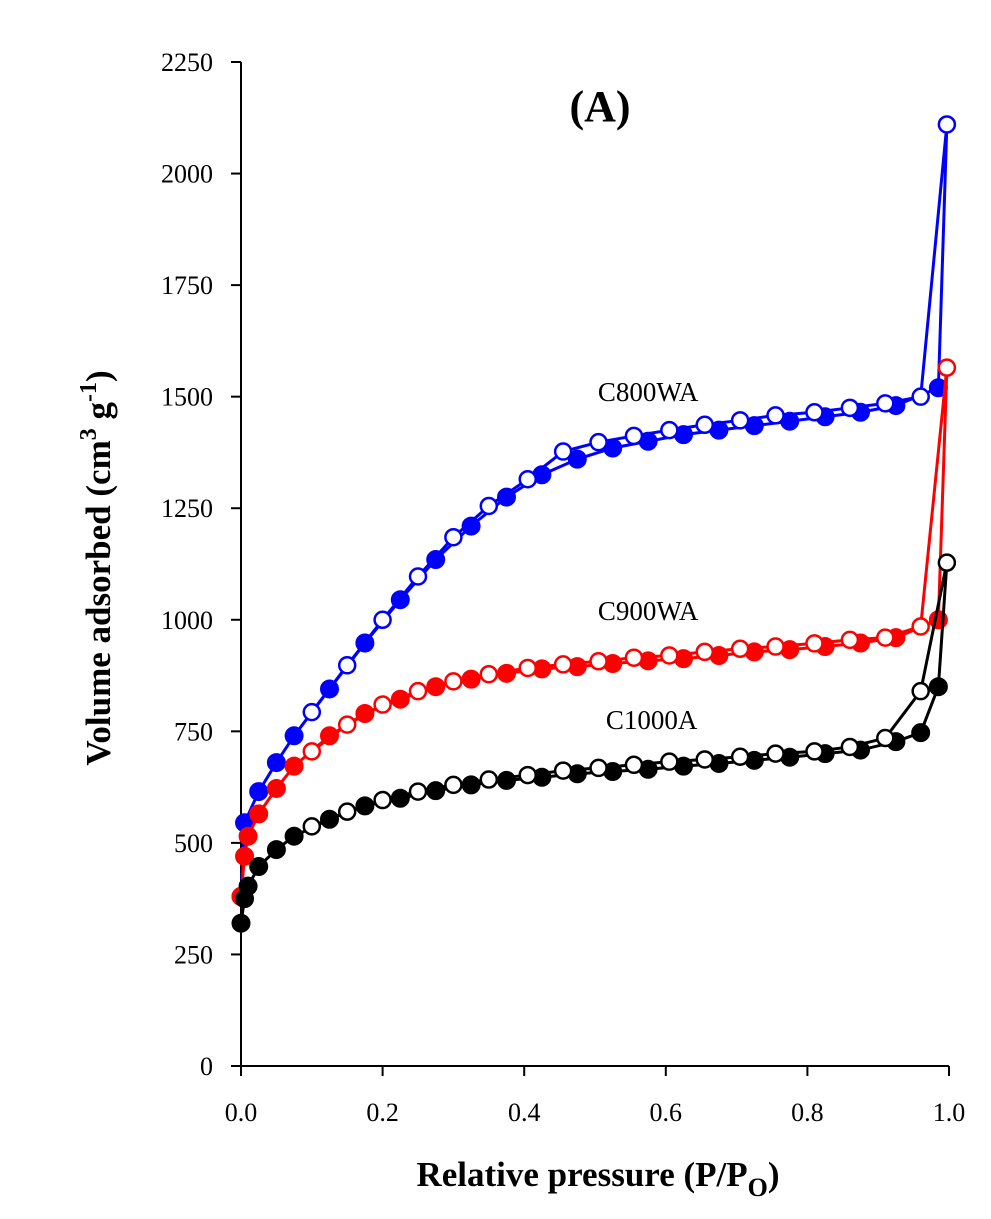 This screenshot has width=991, height=1219. I want to click on x-axis-title-sub: O, so click(758, 1187).